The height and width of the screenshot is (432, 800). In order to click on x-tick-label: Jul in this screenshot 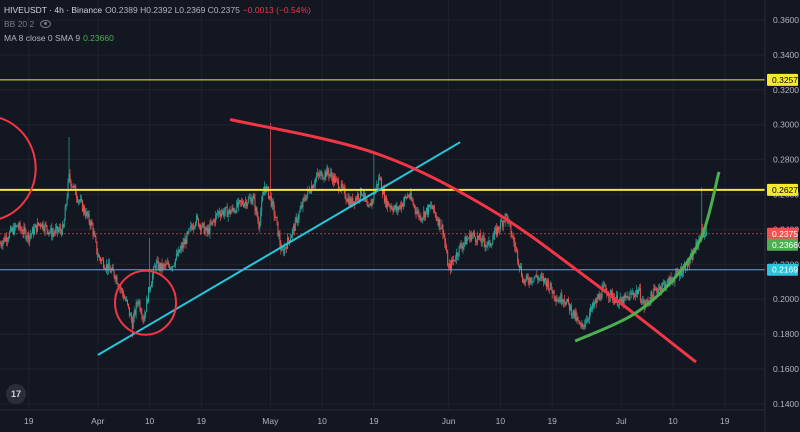, I will do `click(621, 421)`.